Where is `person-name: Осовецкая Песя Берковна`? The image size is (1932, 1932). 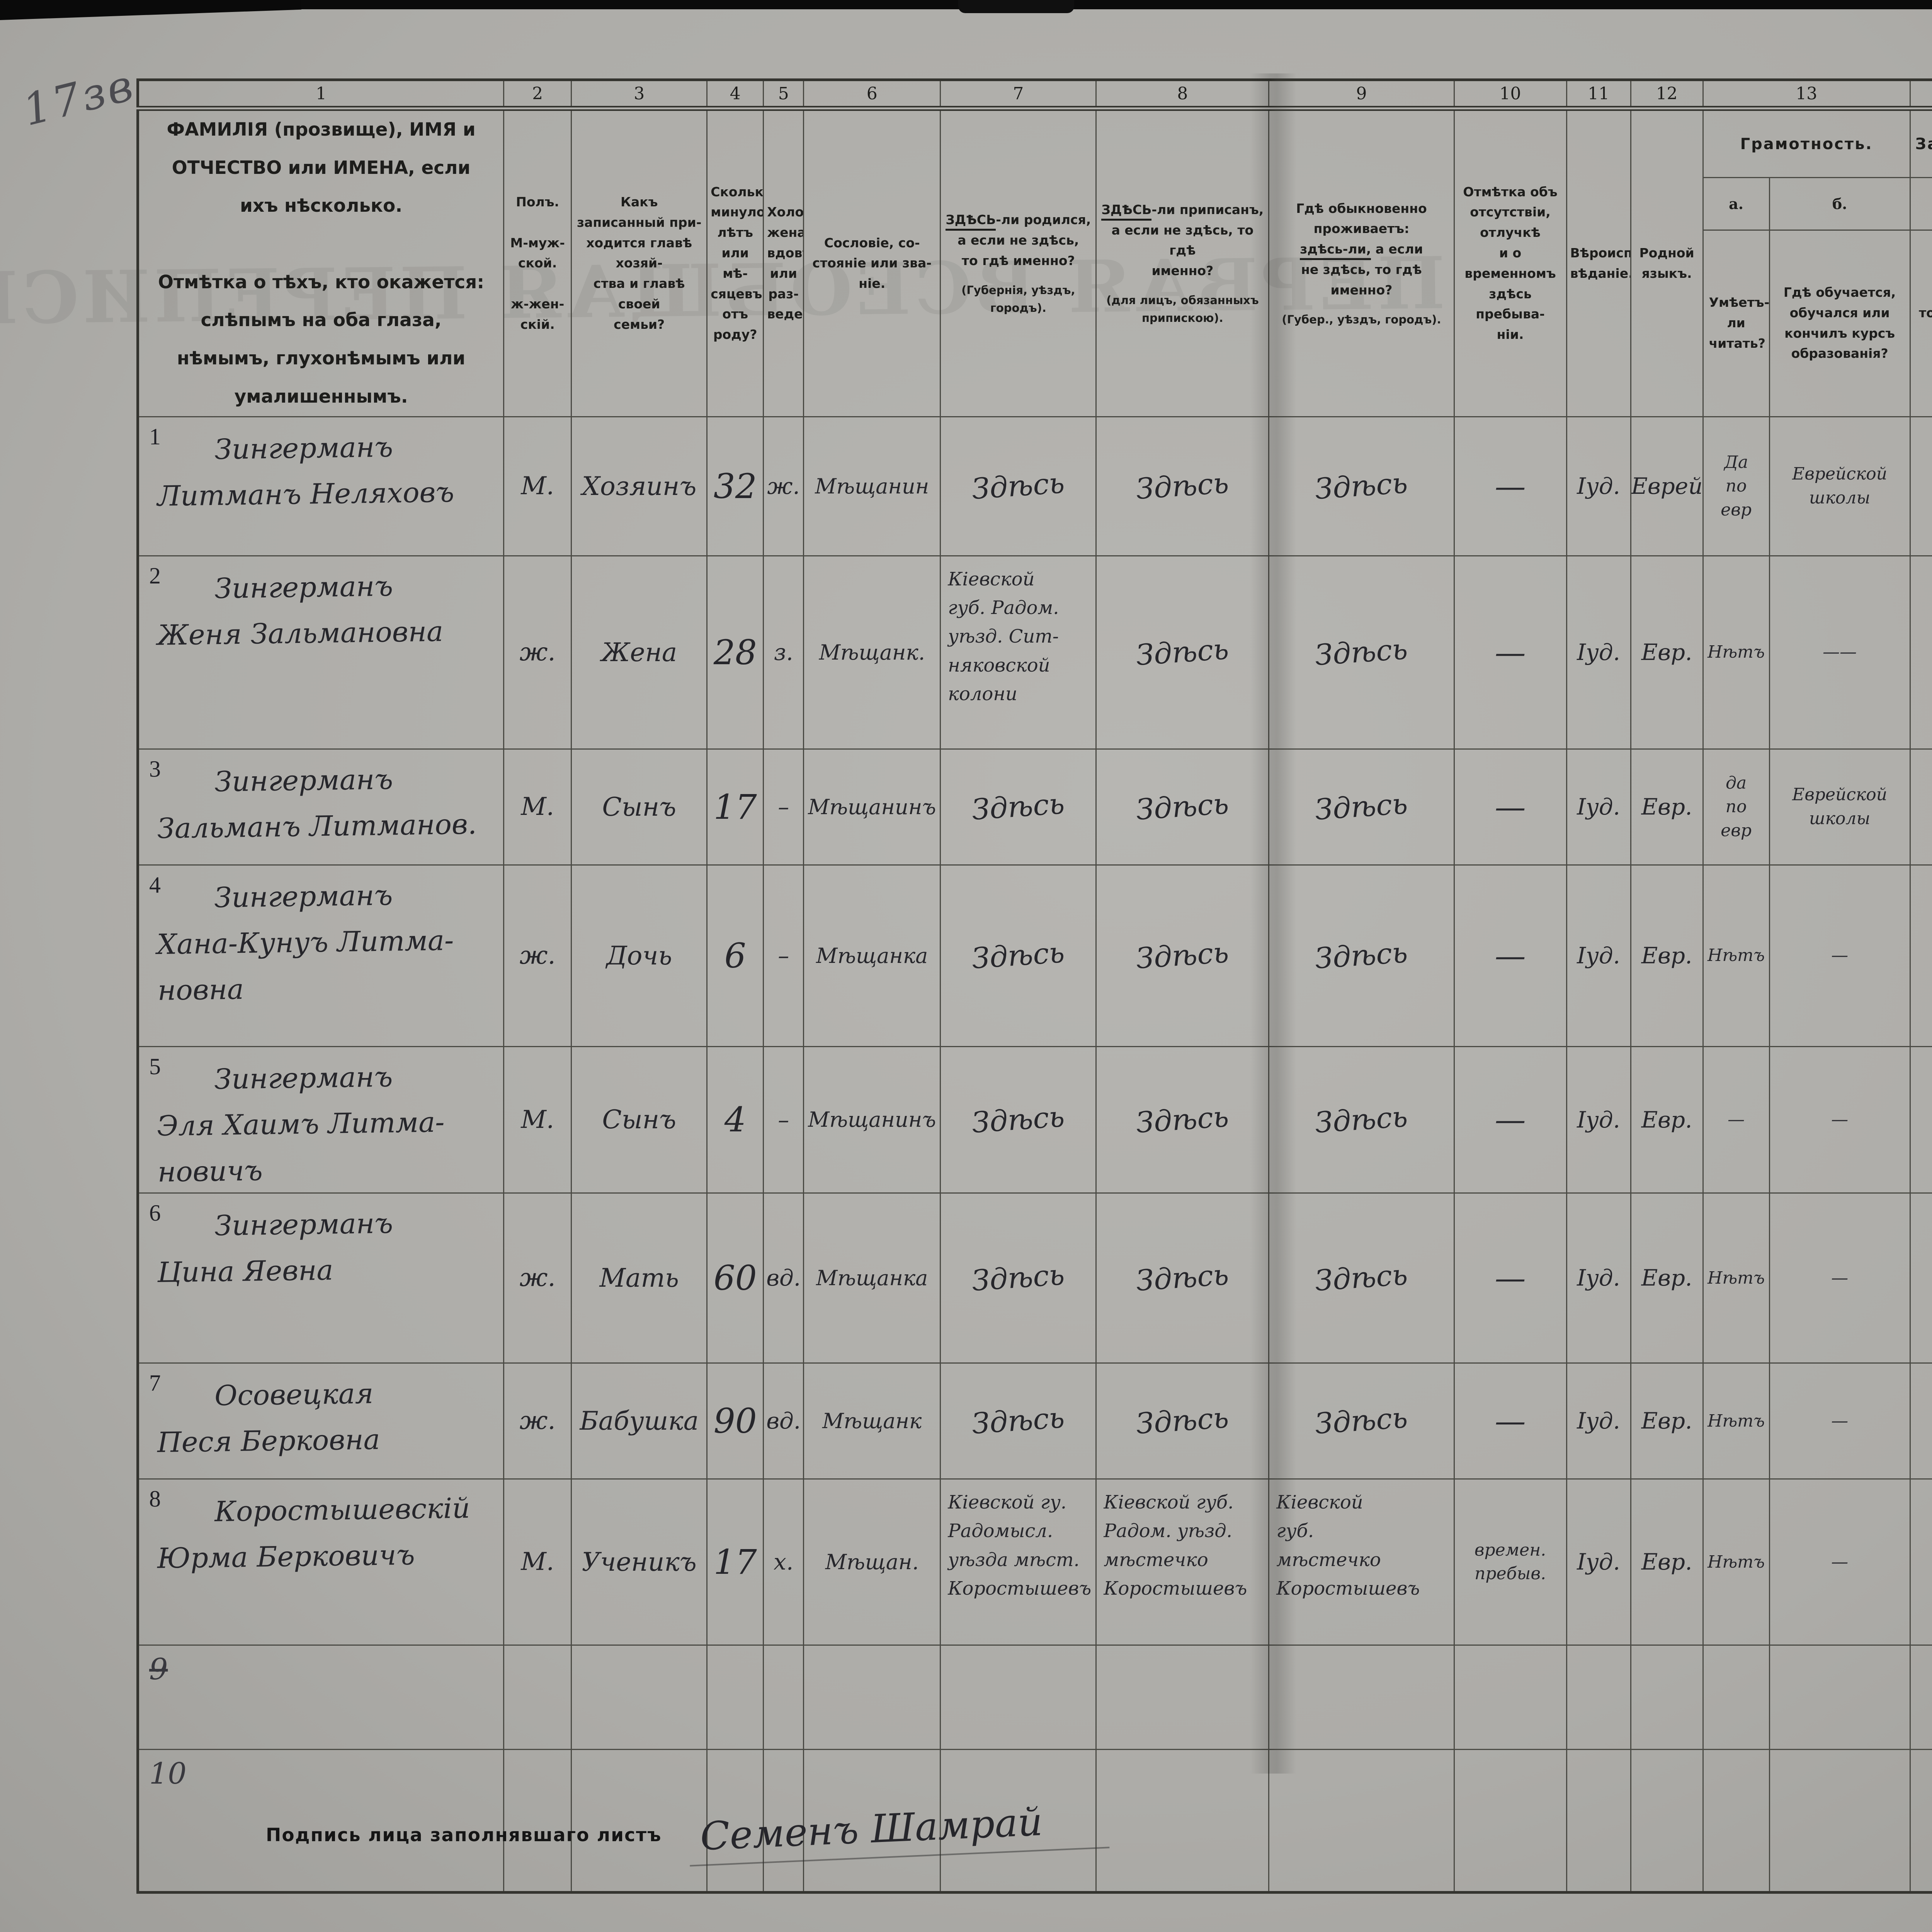 person-name: Осовецкая Песя Берковна is located at coordinates (269, 1418).